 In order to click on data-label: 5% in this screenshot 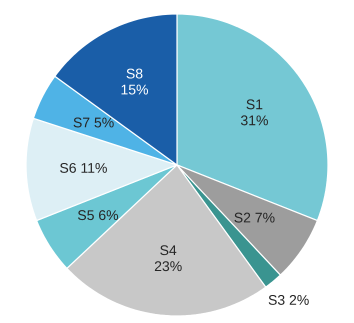, I will do `click(104, 123)`.